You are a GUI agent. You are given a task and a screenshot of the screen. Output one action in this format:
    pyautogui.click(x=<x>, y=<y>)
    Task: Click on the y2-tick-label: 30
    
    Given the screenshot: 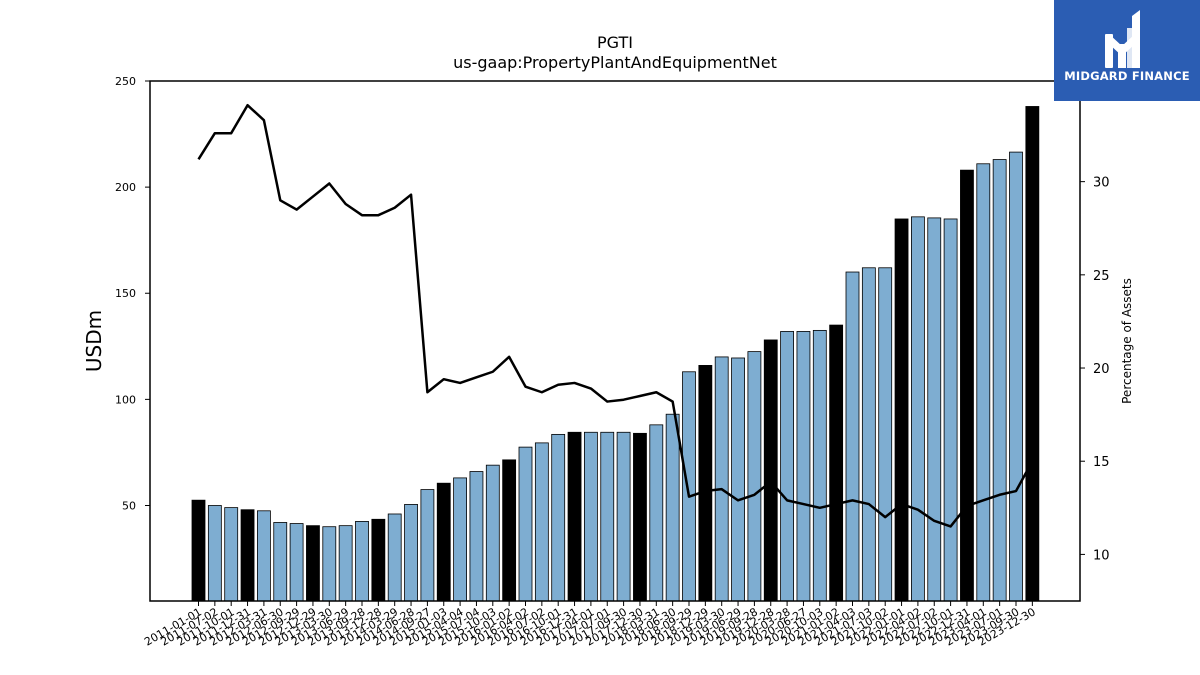 What is the action you would take?
    pyautogui.click(x=1101, y=183)
    